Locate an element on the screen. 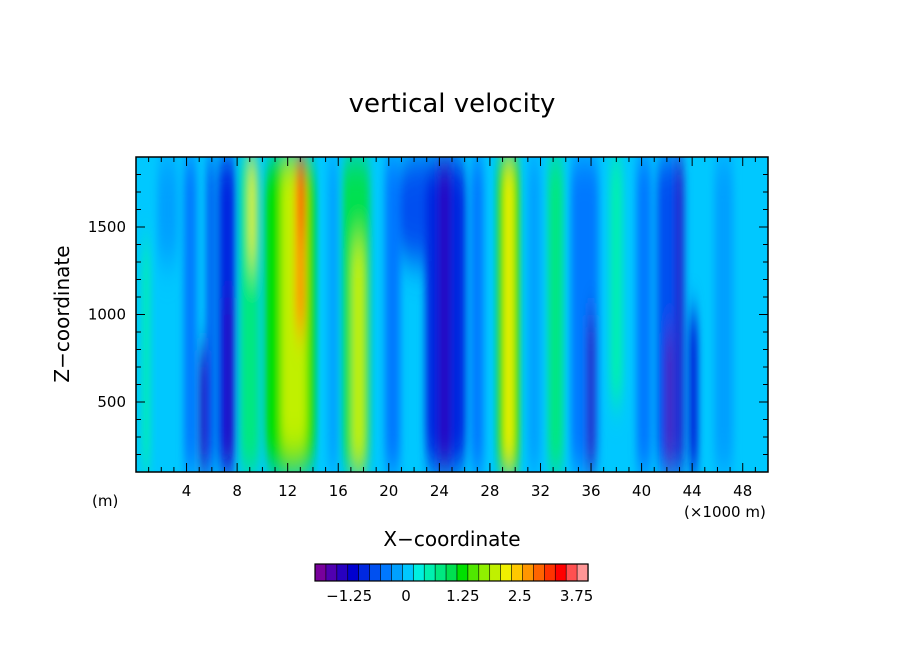 The image size is (904, 658). colorbar: −1.25 0 1.25 2.5 3.75 is located at coordinates (453, 584).